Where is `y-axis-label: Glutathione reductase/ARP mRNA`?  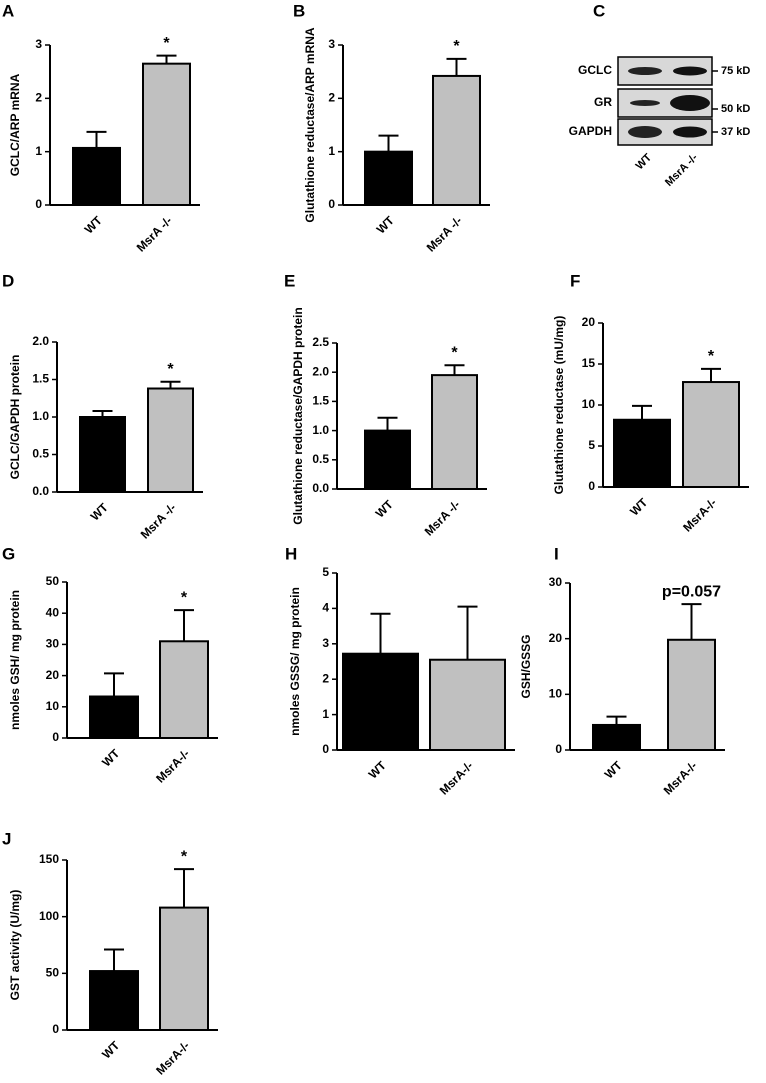
y-axis-label: Glutathione reductase/ARP mRNA is located at coordinates (310, 124).